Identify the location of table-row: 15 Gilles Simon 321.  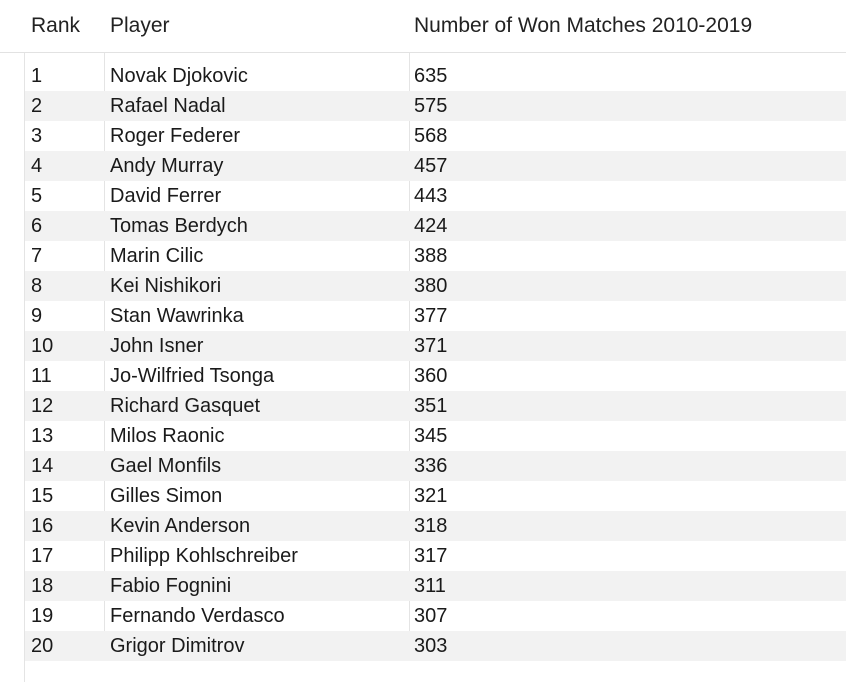
(435, 496).